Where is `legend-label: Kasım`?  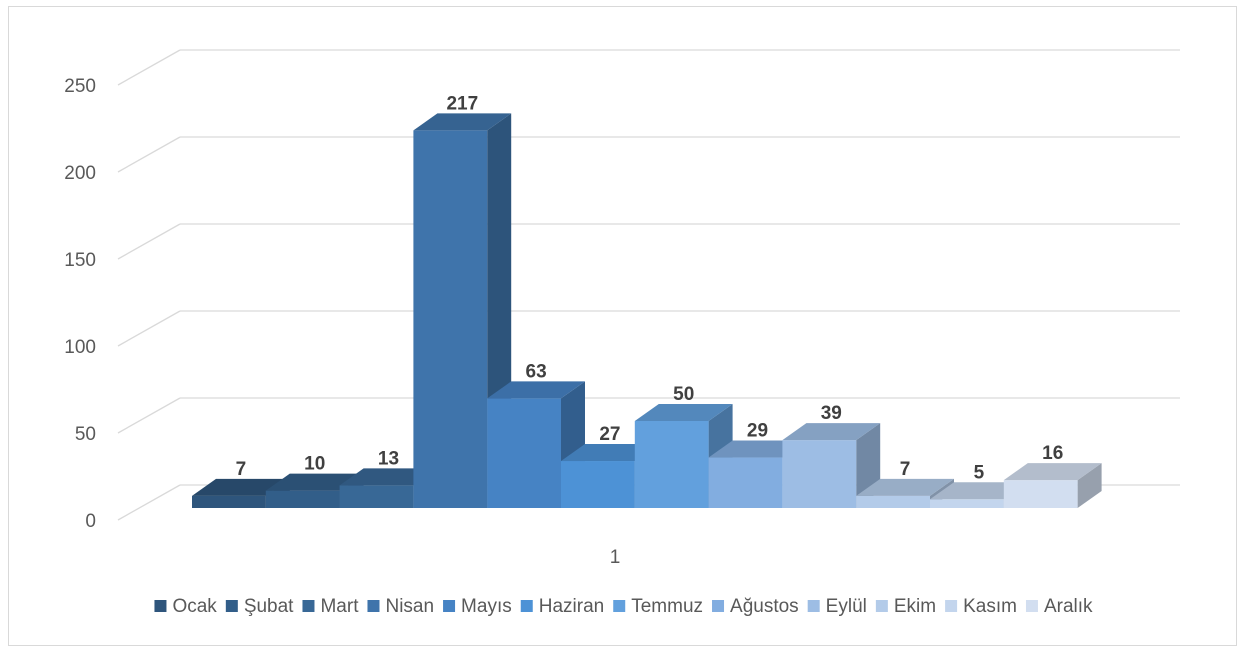 legend-label: Kasım is located at coordinates (990, 606).